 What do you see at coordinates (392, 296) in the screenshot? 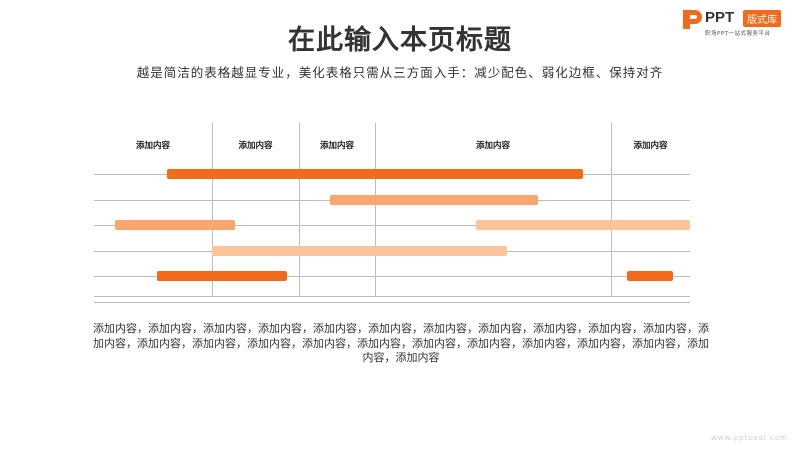
I see `table-bottom-line` at bounding box center [392, 296].